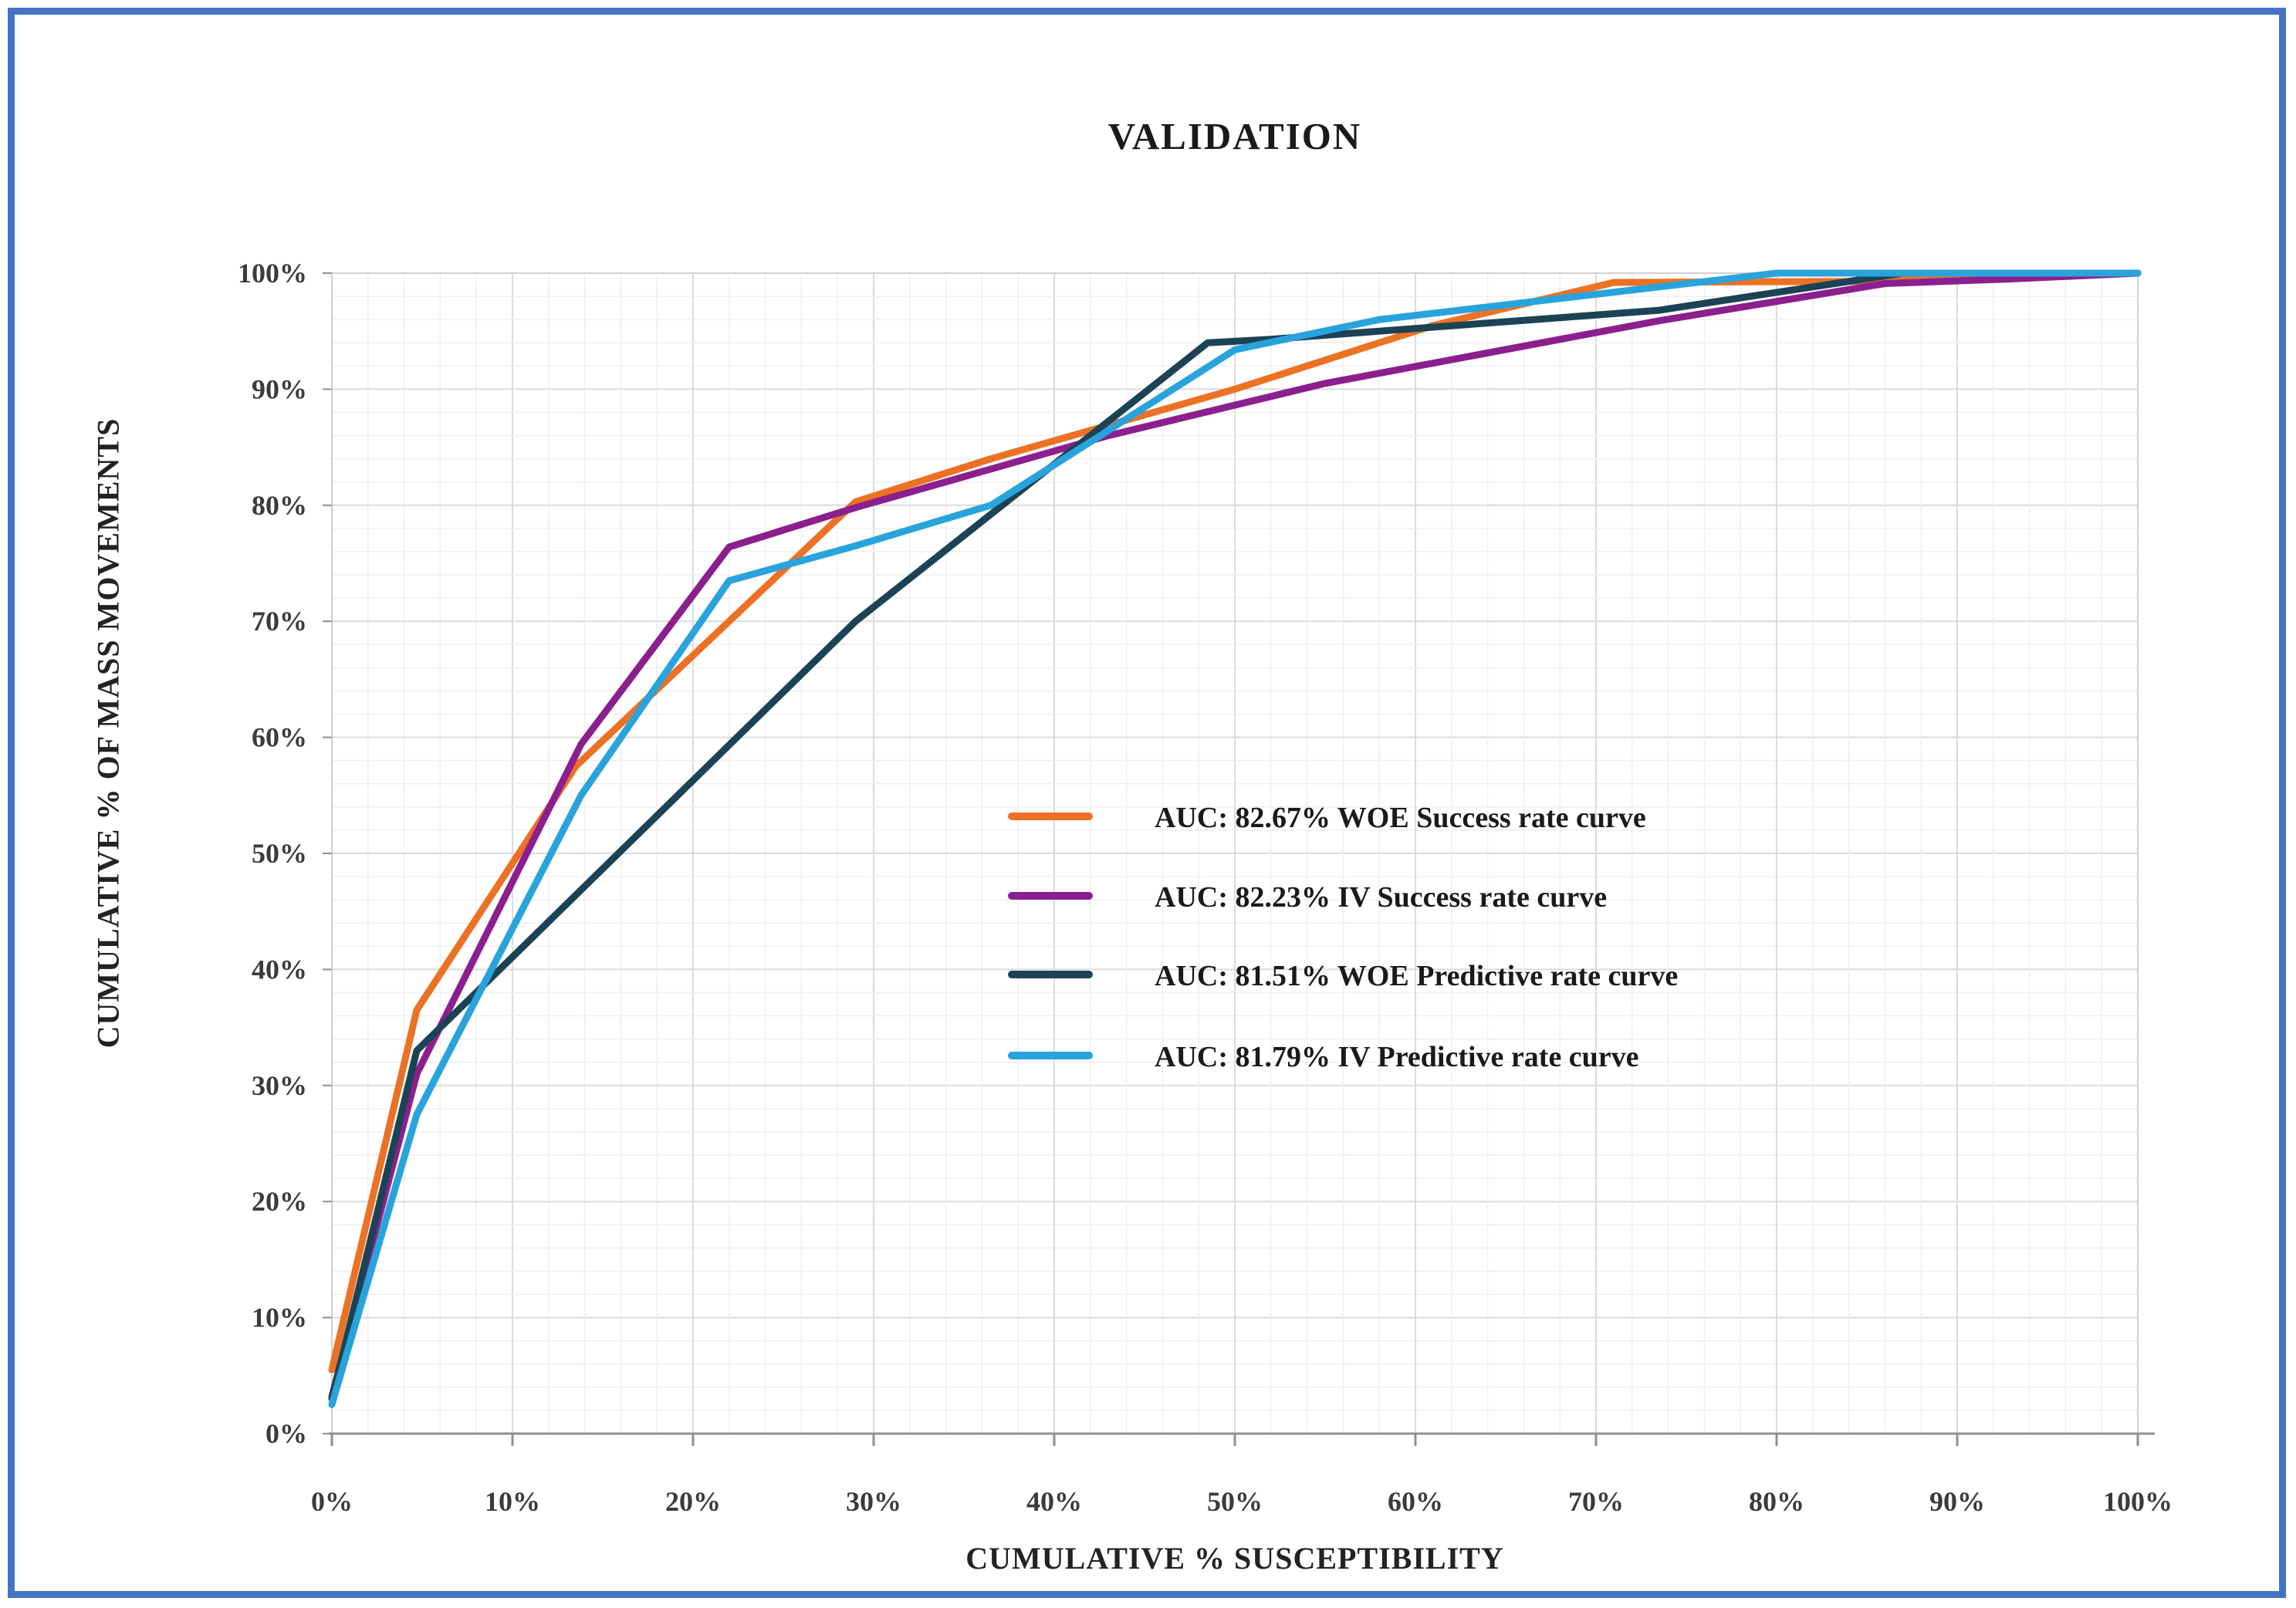 This screenshot has width=2296, height=1608. I want to click on chart-title: VALIDATION, so click(1234, 136).